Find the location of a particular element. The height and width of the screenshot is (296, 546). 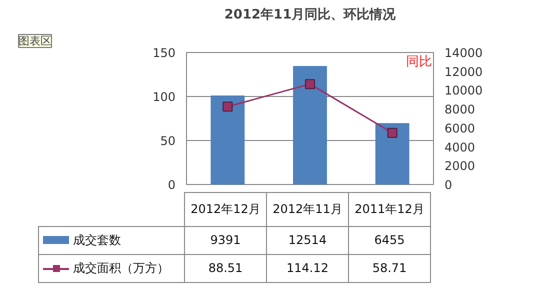

legend-label: 成交面积（万方） is located at coordinates (111, 268).